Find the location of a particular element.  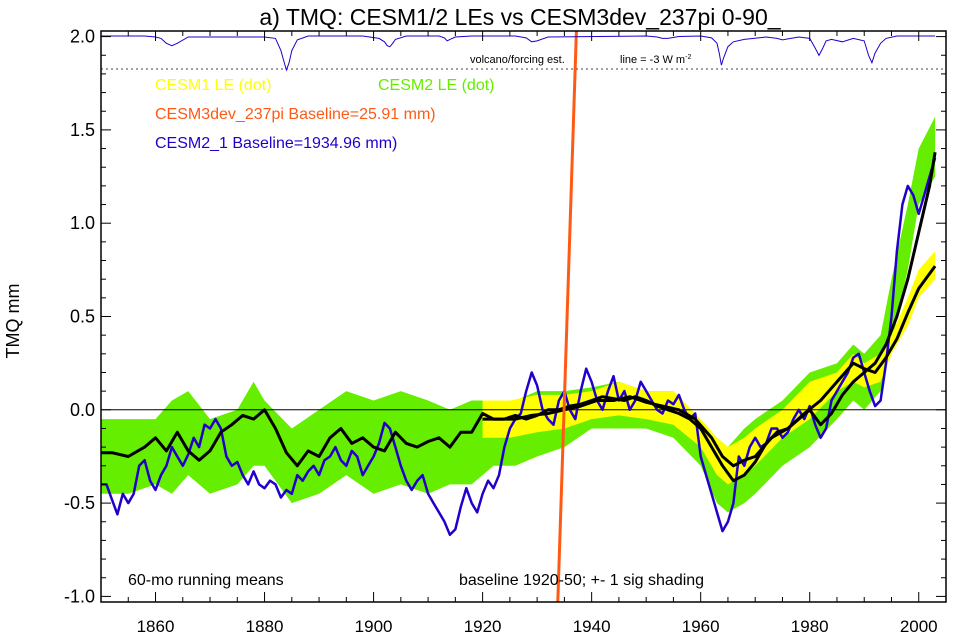

volcano-scale-sup: -2 is located at coordinates (688, 57).